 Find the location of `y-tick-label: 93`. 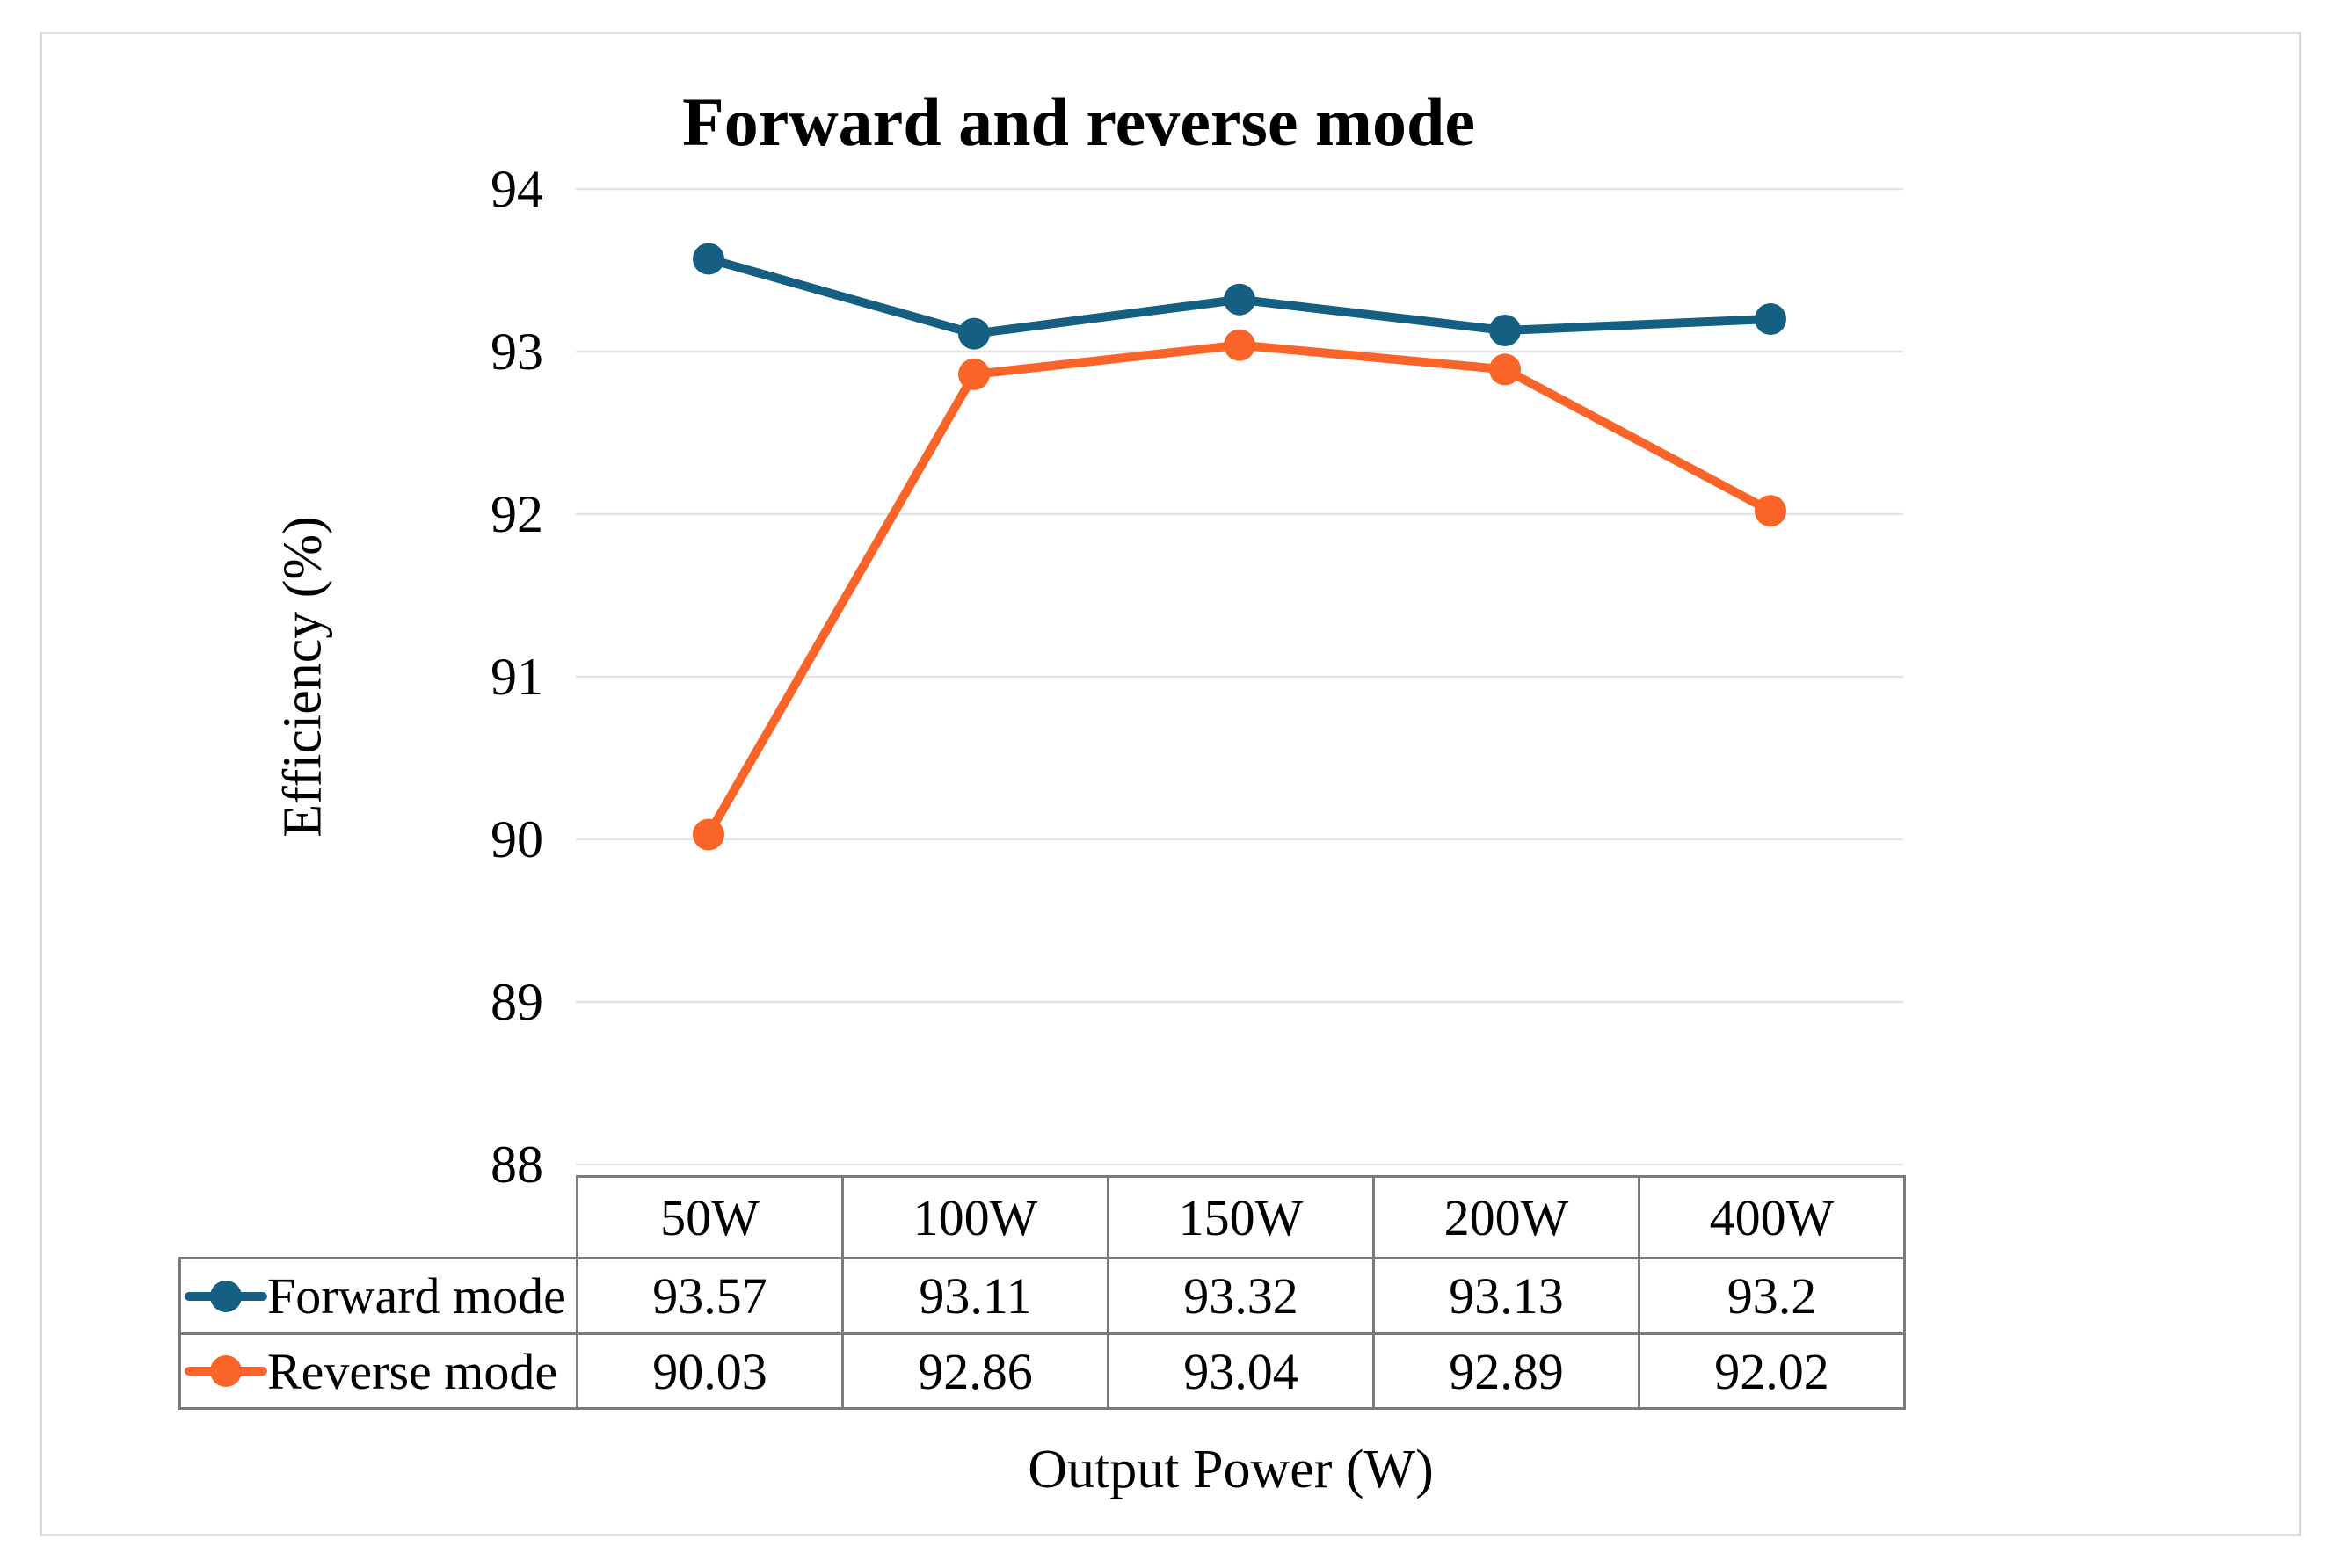

y-tick-label: 93 is located at coordinates (517, 352).